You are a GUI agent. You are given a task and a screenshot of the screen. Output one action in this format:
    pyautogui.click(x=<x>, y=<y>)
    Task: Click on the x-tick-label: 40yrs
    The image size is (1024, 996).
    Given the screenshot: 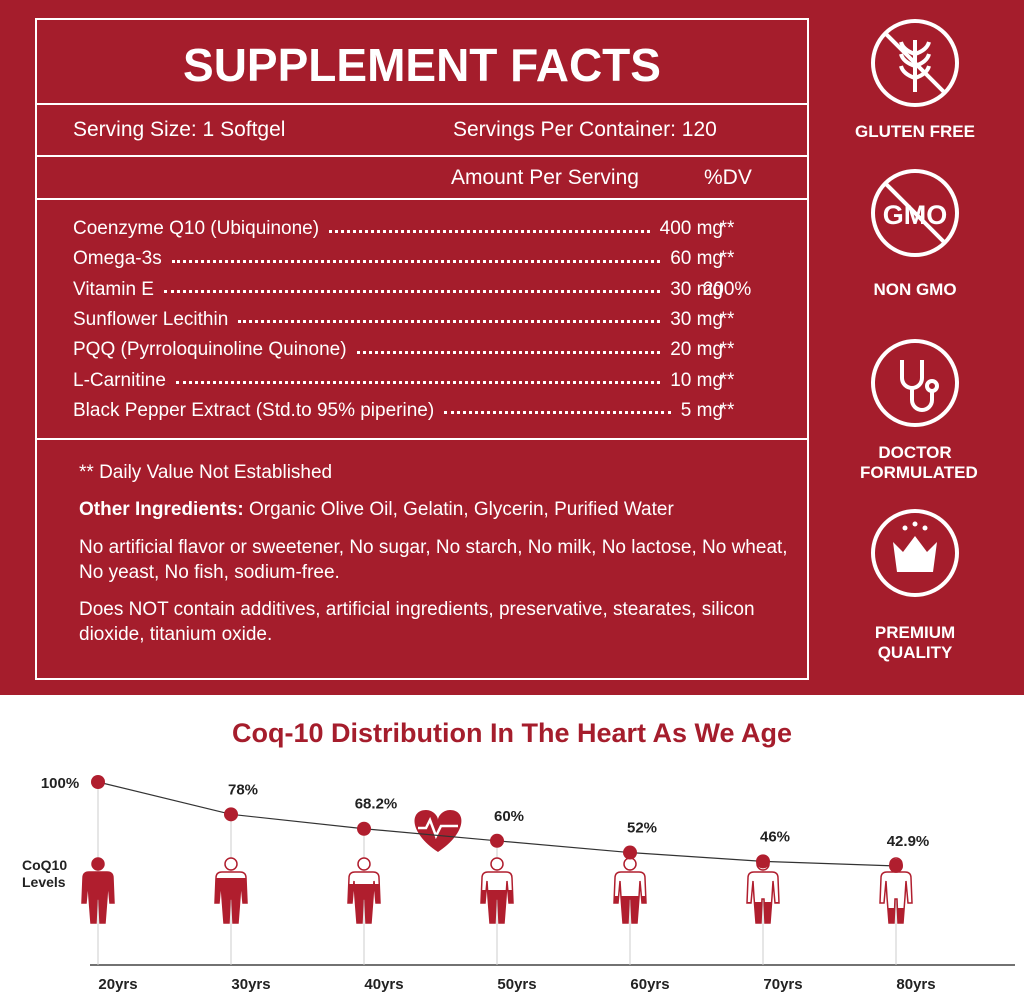 What is the action you would take?
    pyautogui.click(x=383, y=984)
    